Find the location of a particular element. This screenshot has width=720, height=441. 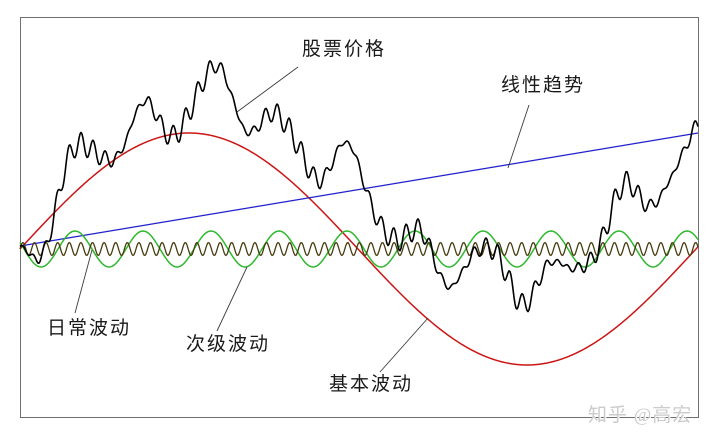

label-daily-fluctuation: 日常波动 is located at coordinates (89, 328).